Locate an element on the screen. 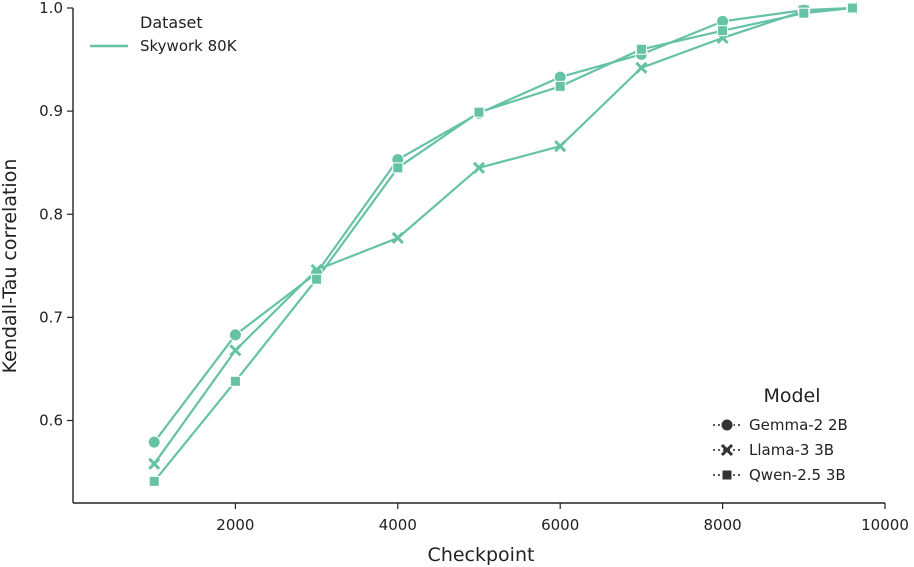  x-tick-label: 6000 is located at coordinates (560, 525).